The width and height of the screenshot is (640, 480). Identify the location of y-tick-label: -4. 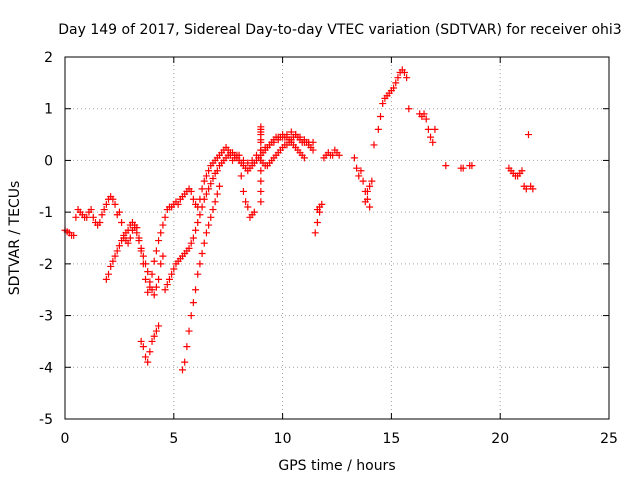
(46, 368).